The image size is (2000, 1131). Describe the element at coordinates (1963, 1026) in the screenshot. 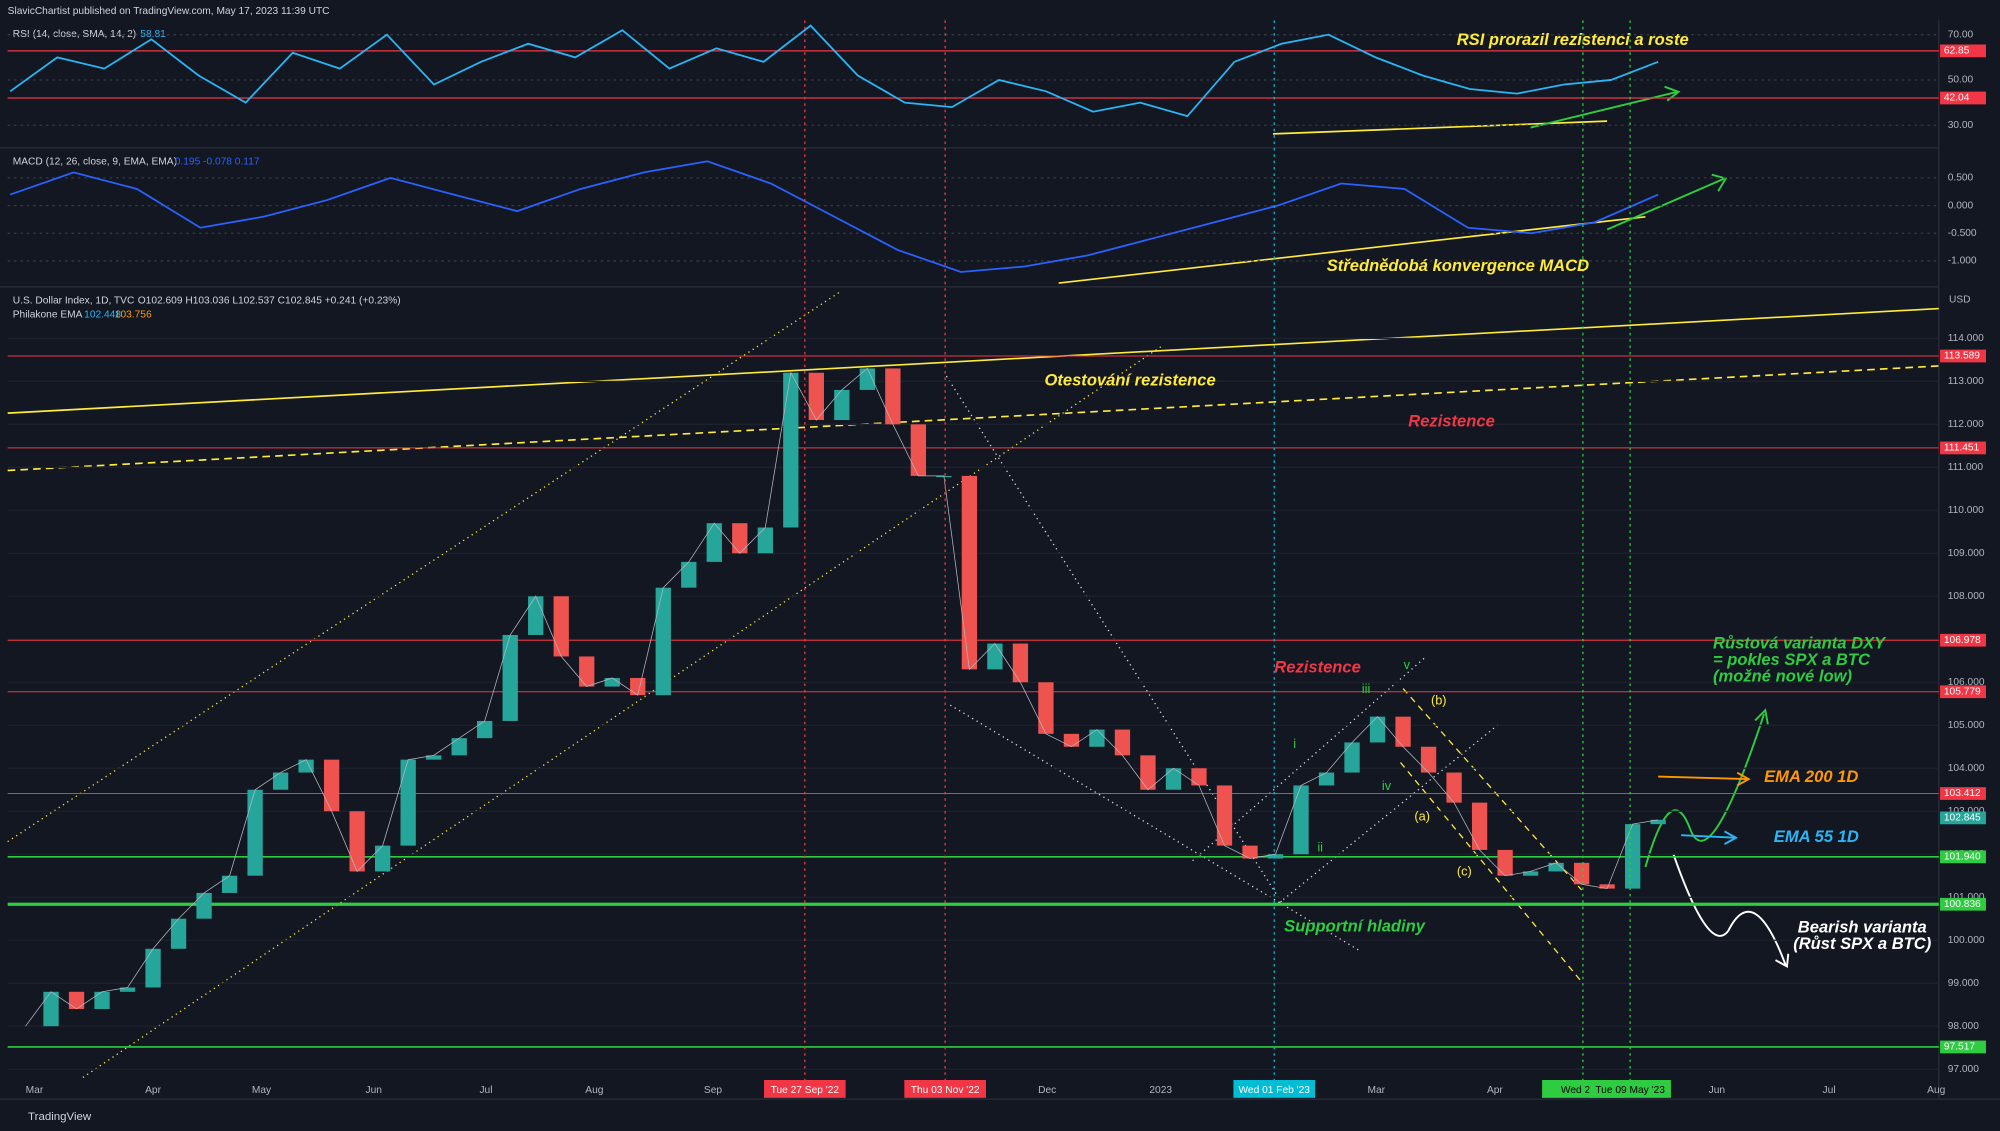

I see `y-tick-label: 98.000` at that location.